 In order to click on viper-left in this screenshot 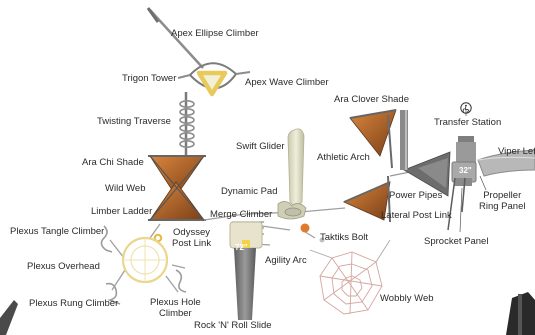, I will do `click(506, 163)`.